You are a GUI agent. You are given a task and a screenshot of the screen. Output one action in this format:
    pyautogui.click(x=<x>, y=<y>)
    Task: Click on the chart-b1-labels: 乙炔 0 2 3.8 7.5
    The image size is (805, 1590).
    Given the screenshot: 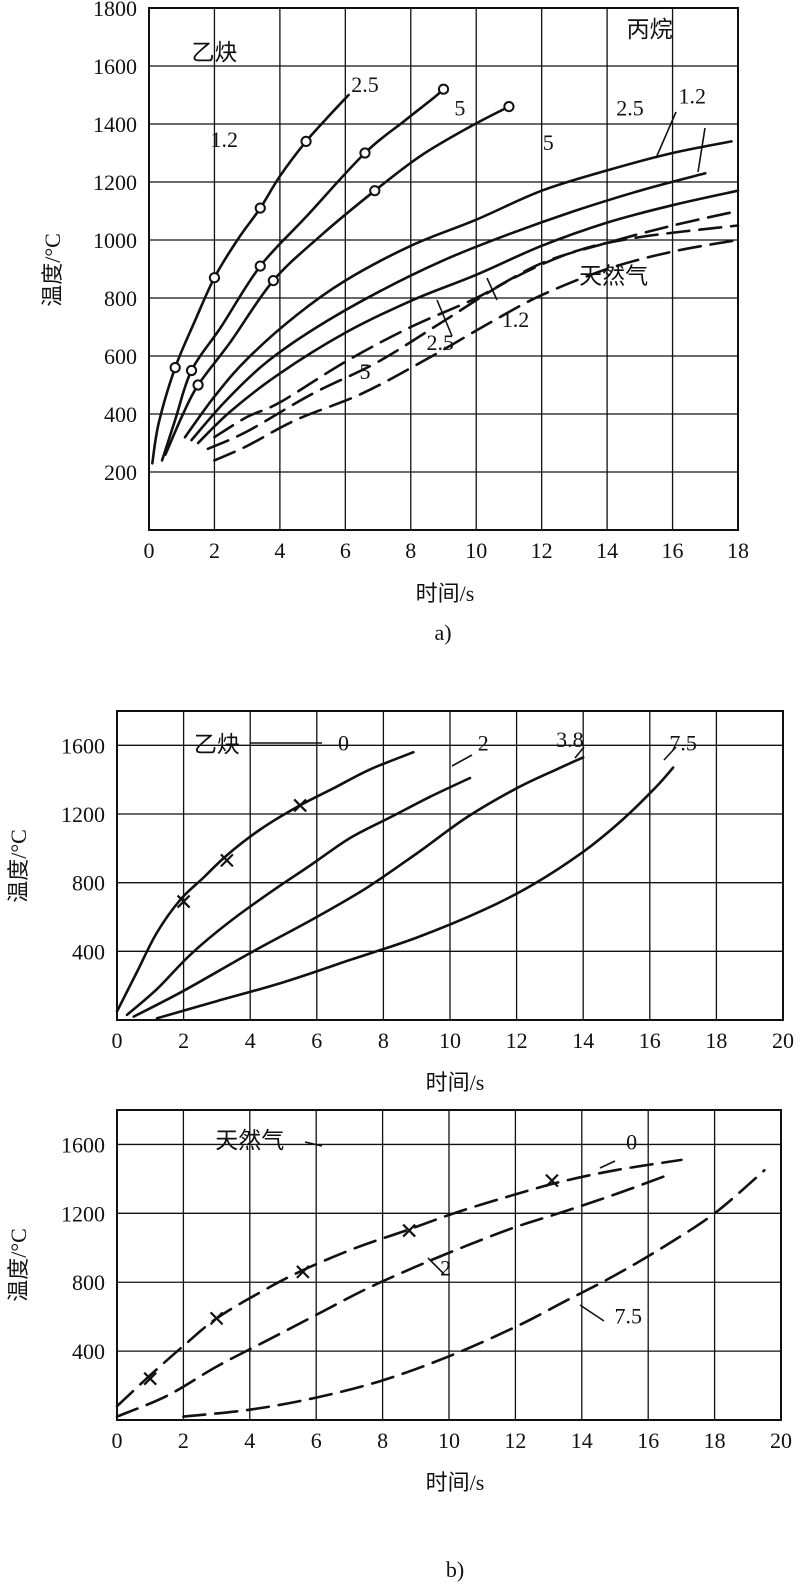 What is the action you would take?
    pyautogui.click(x=445, y=747)
    